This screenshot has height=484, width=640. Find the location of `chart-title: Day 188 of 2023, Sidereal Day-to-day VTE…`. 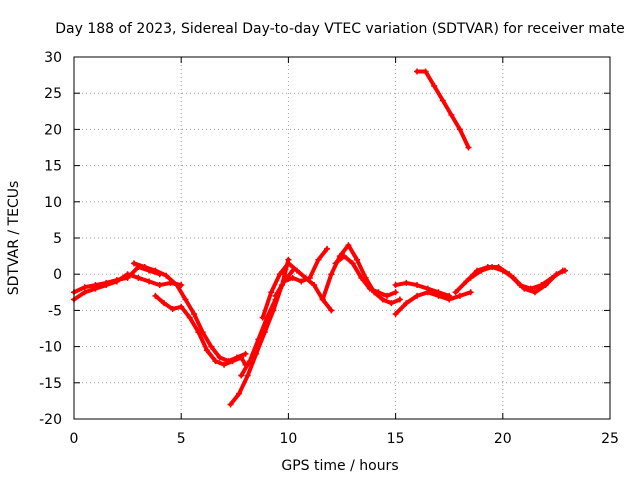

chart-title: Day 188 of 2023, Sidereal Day-to-day VTE… is located at coordinates (340, 29).